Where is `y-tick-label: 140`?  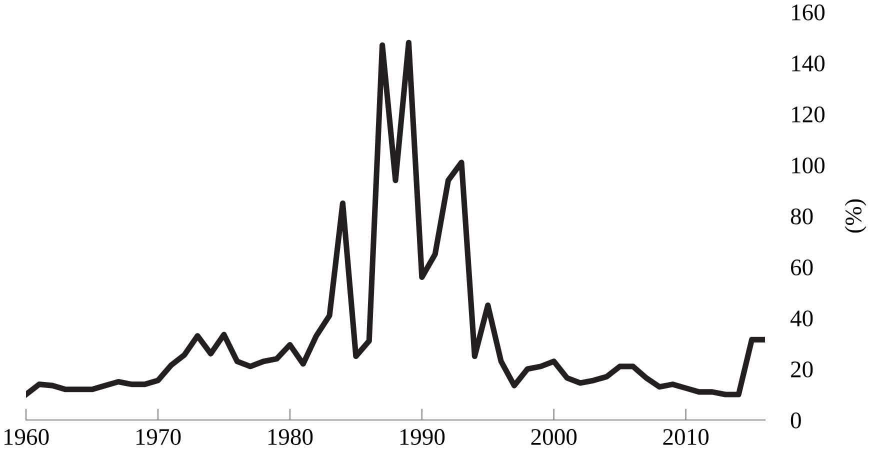
y-tick-label: 140 is located at coordinates (808, 63).